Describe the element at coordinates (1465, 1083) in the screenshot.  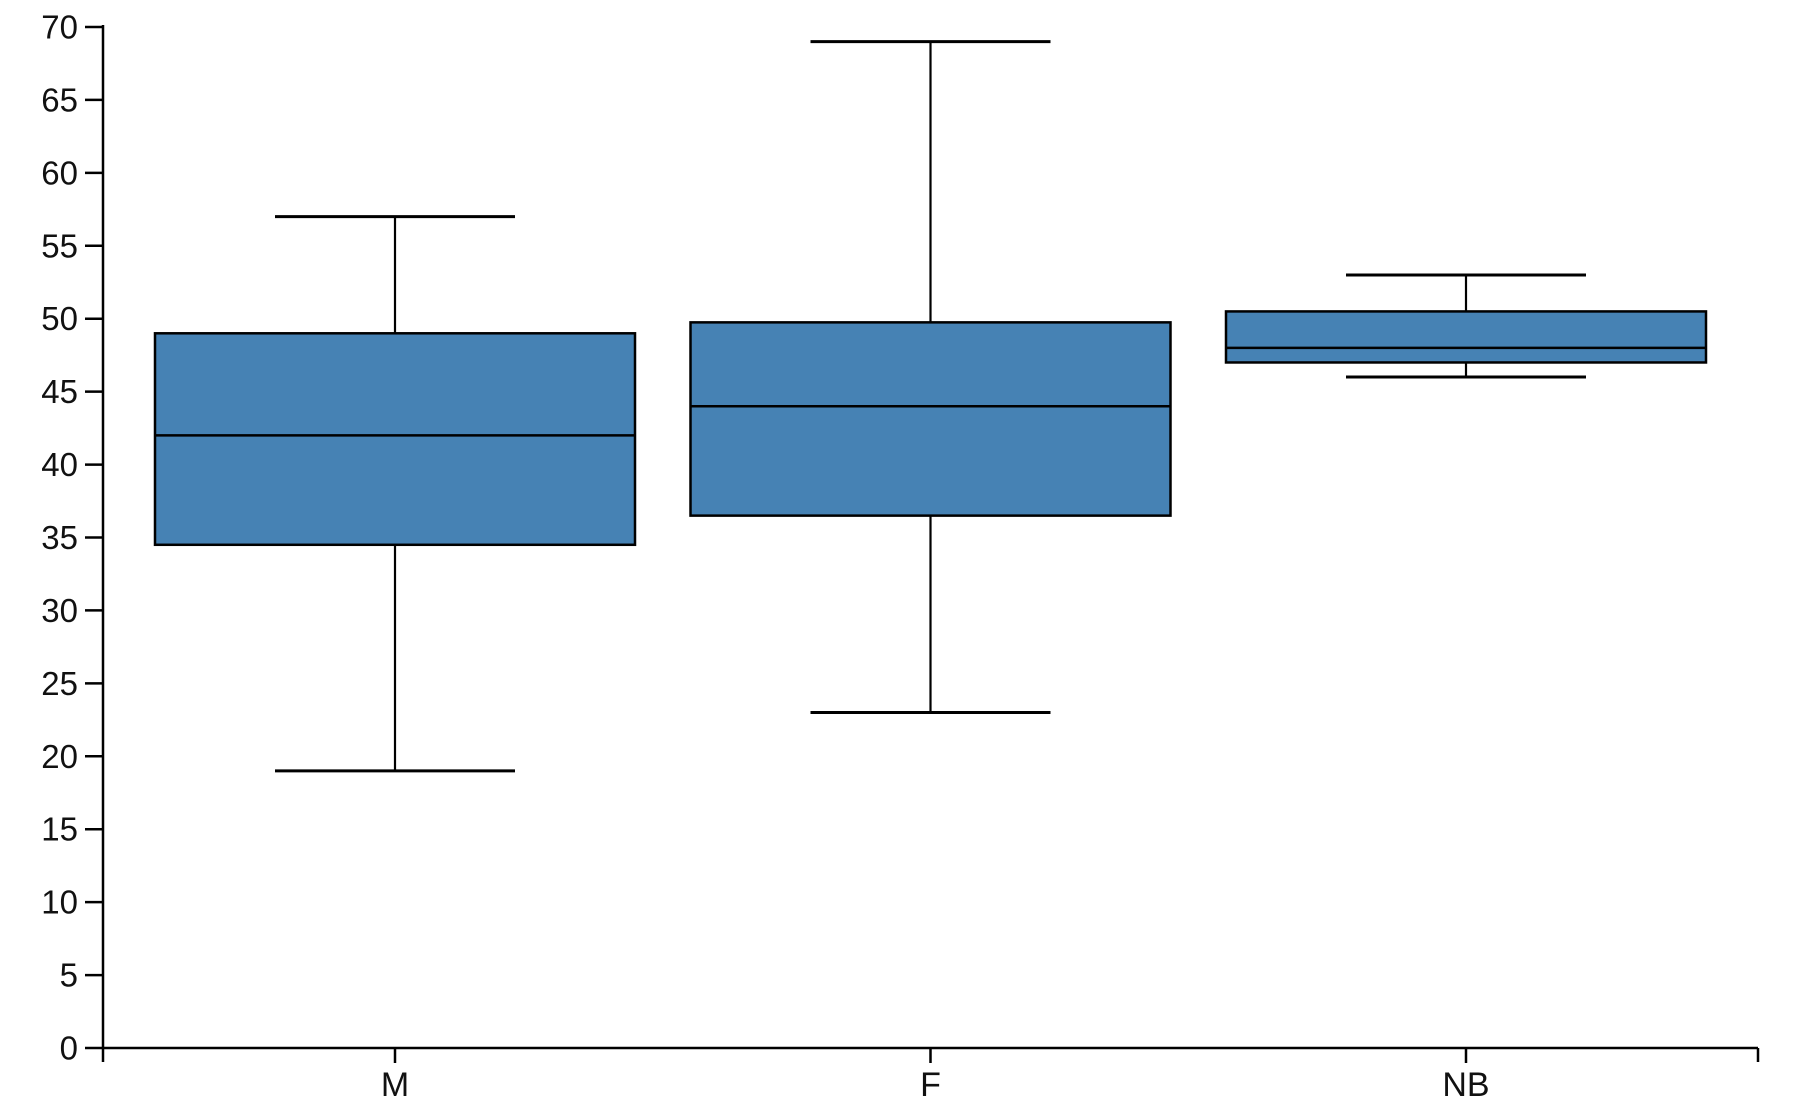
I see `x-axis-category-label: NB` at that location.